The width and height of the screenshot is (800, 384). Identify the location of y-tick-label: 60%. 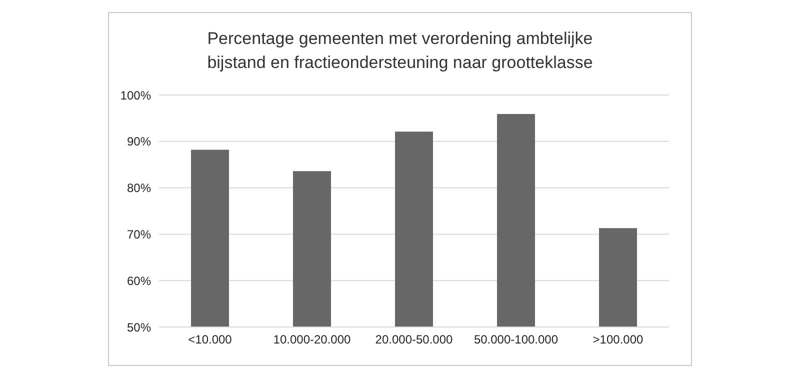
(139, 281).